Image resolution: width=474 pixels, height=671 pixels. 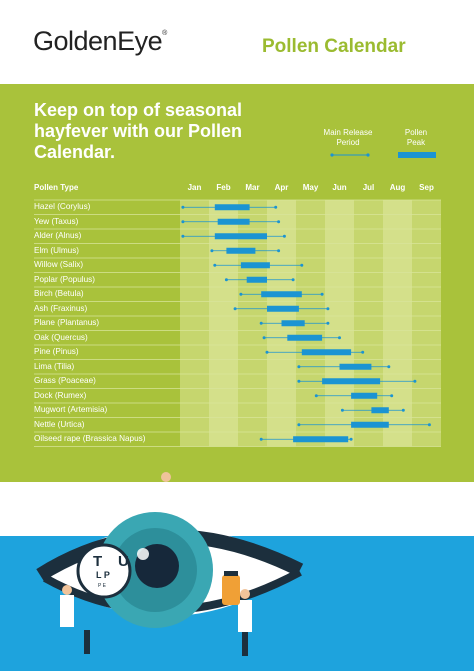 I want to click on pollen-type-label: Nettle (Urtica), so click(x=59, y=424).